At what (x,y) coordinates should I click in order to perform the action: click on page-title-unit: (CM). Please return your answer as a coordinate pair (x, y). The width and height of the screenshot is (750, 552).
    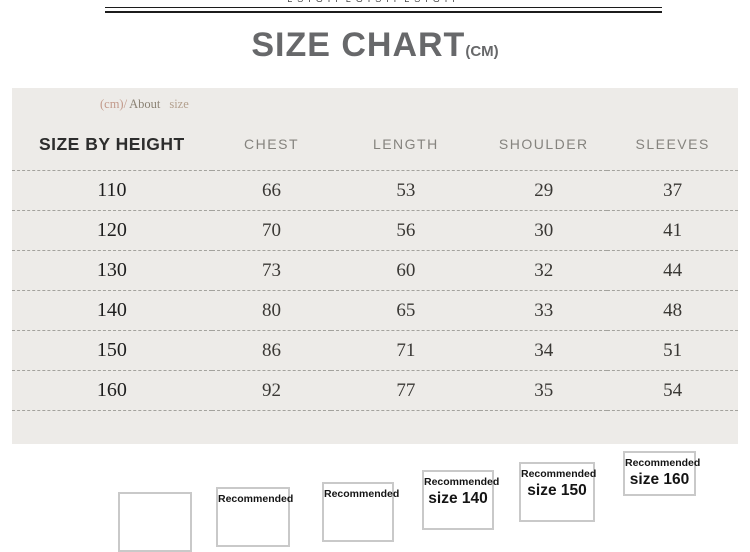
    Looking at the image, I should click on (482, 51).